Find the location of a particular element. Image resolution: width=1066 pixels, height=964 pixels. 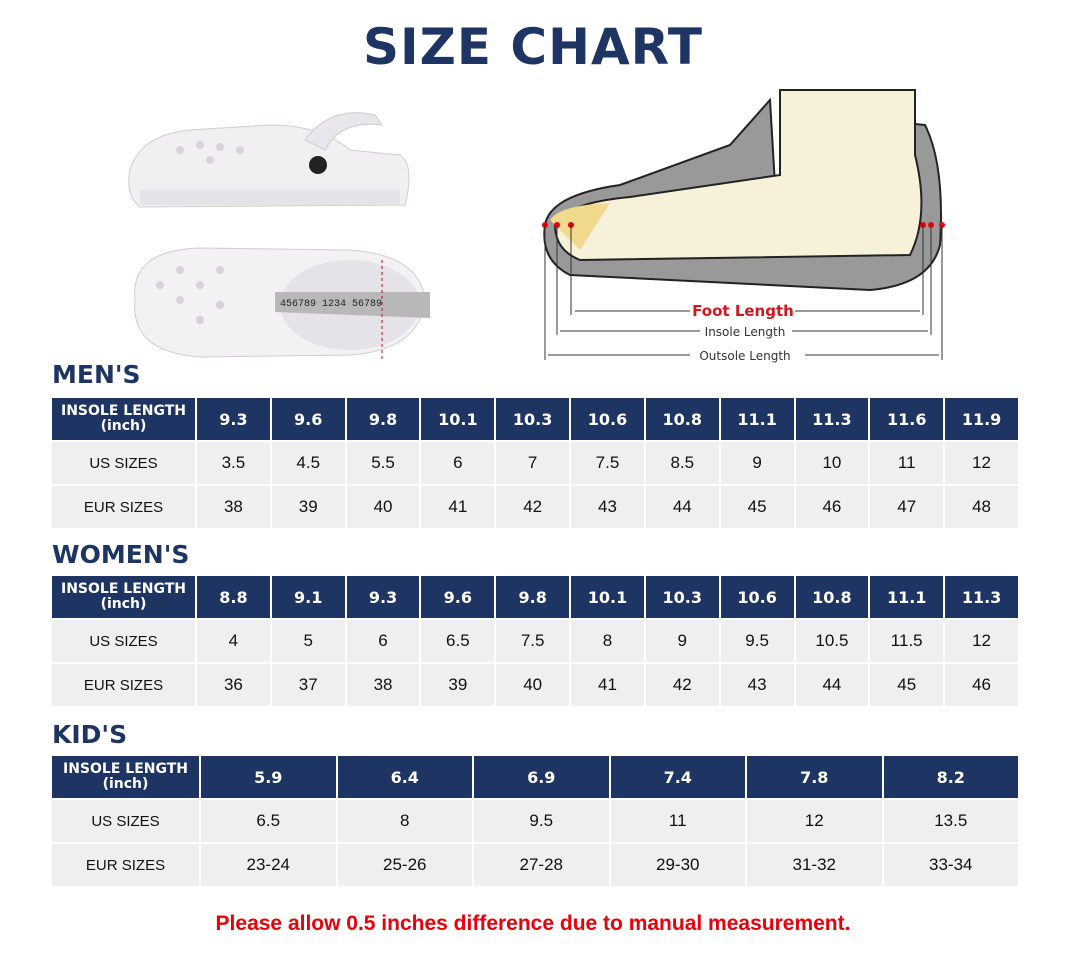

size-cell: 27-28 is located at coordinates (541, 865).